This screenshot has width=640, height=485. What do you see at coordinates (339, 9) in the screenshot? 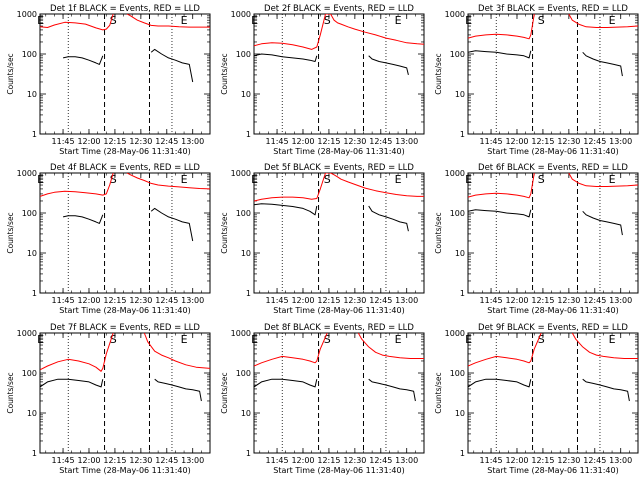
I see `panel-title: Det 2f BLACK = Events, RED = LLD` at bounding box center [339, 9].